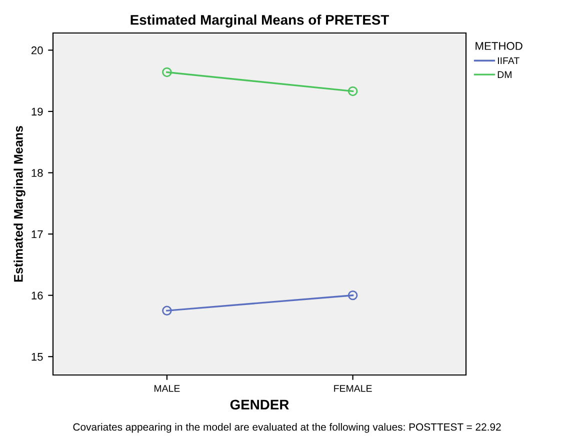 This screenshot has width=574, height=438. What do you see at coordinates (37, 296) in the screenshot?
I see `y-tick-label: 16` at bounding box center [37, 296].